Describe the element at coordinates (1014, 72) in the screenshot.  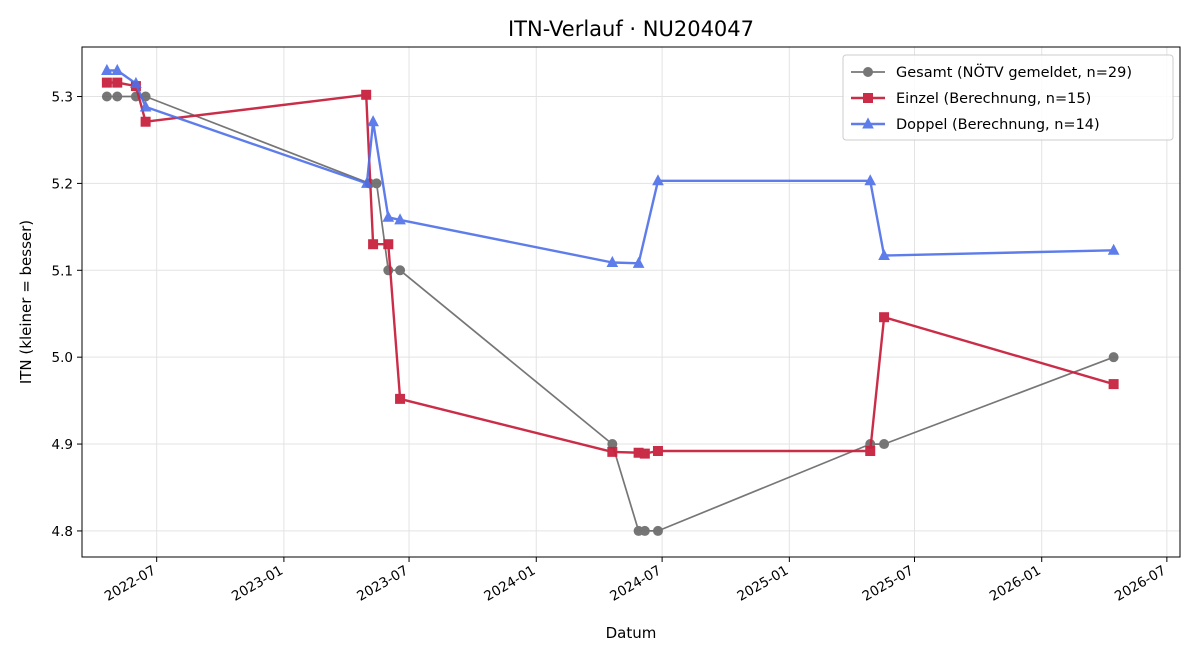
I see `legend-label: Gesamt (NÖTV gemeldet, n=29)` at that location.